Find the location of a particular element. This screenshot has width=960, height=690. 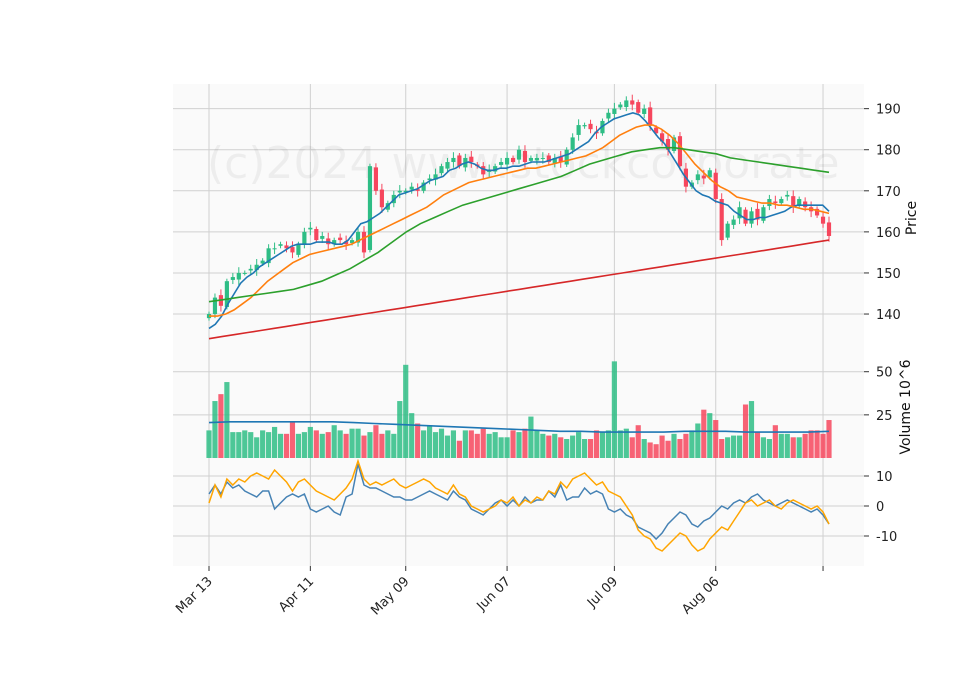

x-tick-label: Jun 07 is located at coordinates (494, 594).